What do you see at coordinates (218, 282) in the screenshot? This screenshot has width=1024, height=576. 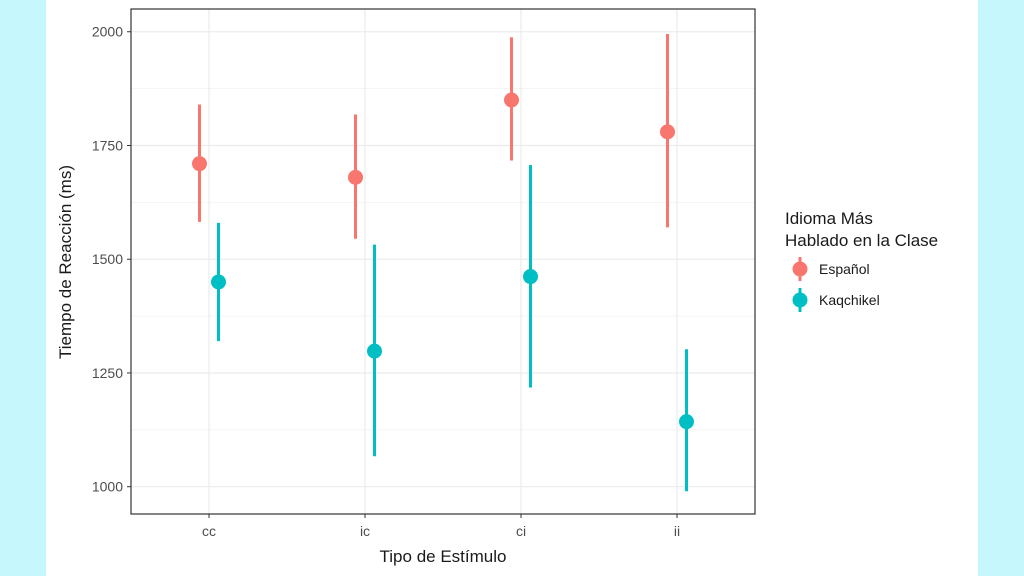 I see `point-kaqchikel-cc` at bounding box center [218, 282].